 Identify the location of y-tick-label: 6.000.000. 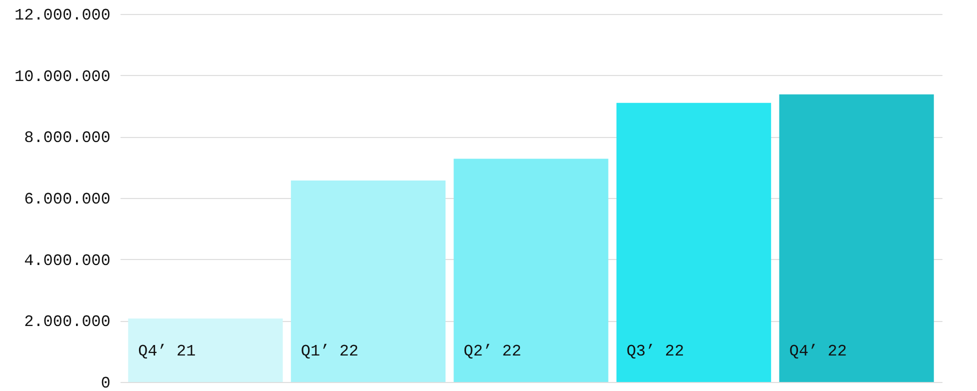
(67, 199).